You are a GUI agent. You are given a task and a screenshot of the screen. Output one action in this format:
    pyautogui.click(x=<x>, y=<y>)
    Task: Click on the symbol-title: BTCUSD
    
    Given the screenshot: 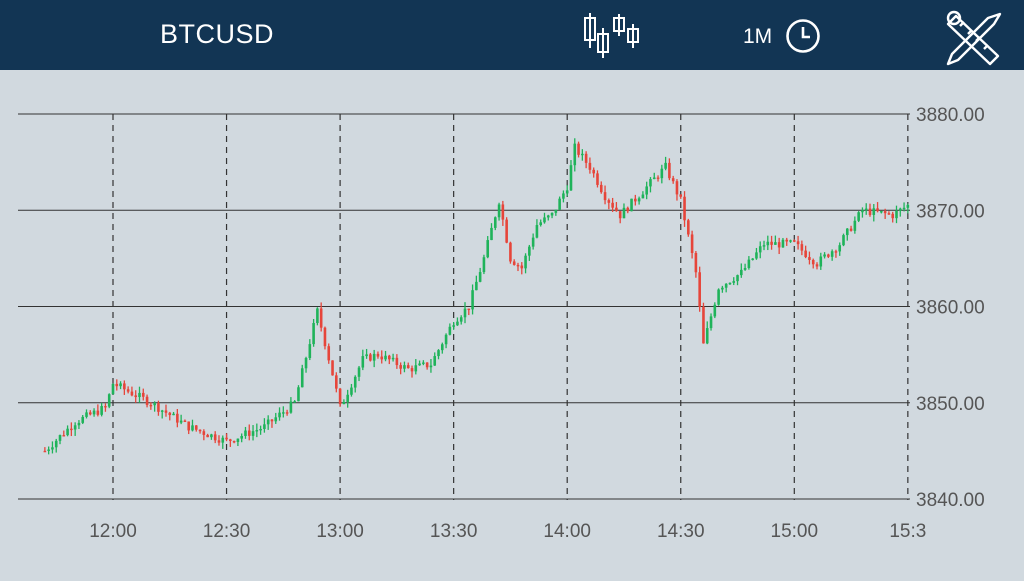 What is the action you would take?
    pyautogui.click(x=217, y=34)
    